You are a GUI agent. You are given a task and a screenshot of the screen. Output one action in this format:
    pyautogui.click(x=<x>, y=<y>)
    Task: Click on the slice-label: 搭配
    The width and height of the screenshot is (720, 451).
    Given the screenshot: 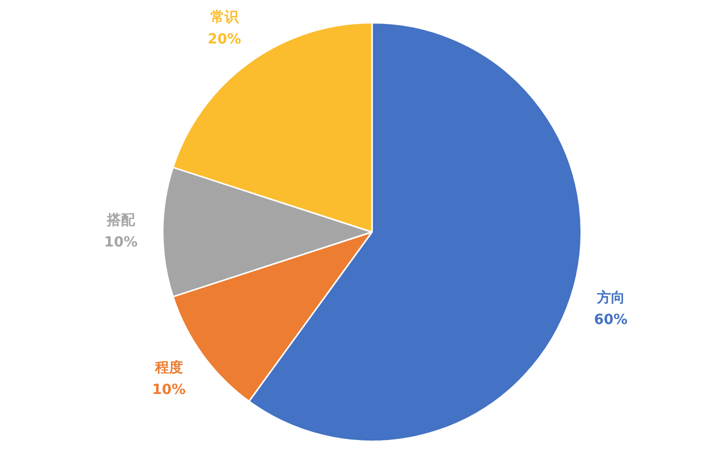 What is the action you would take?
    pyautogui.click(x=121, y=220)
    